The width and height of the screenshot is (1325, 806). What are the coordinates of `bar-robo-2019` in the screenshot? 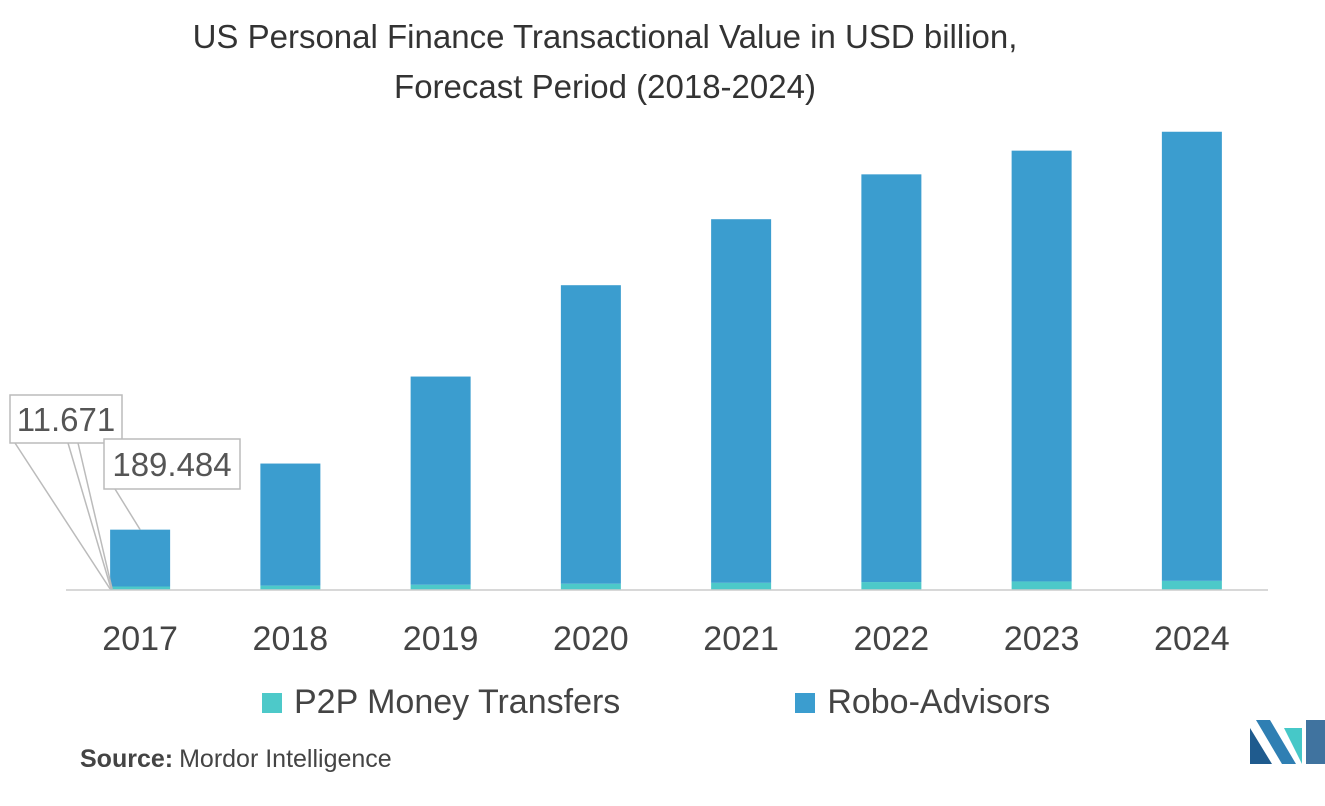 It's located at (440, 480).